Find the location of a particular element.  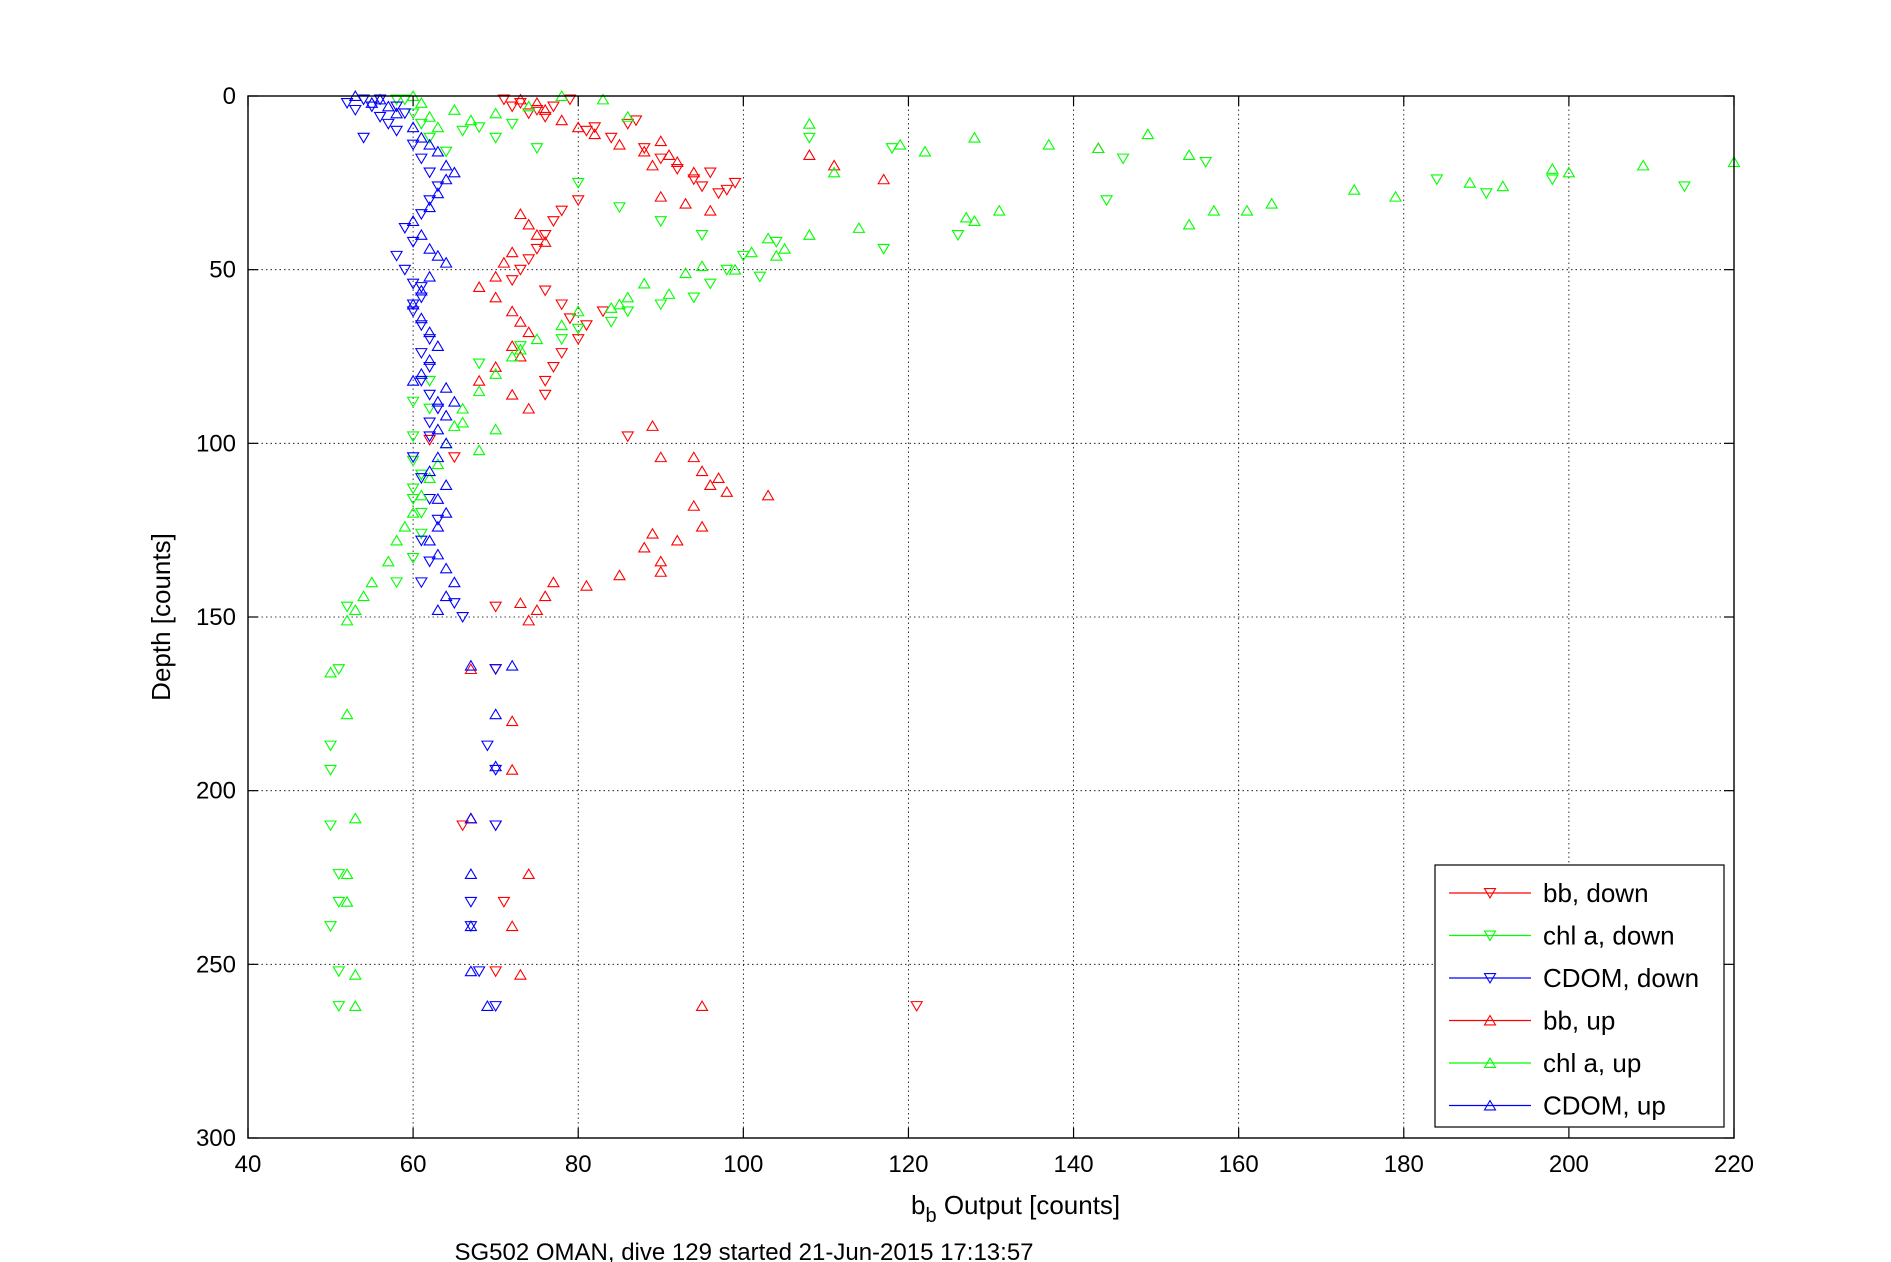

series-cdom-up is located at coordinates (433, 550).